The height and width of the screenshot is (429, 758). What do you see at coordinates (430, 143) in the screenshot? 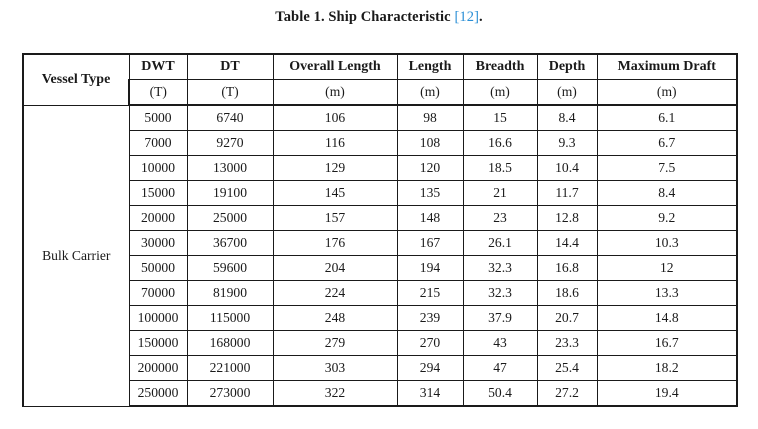
I see `cell-length: 108` at bounding box center [430, 143].